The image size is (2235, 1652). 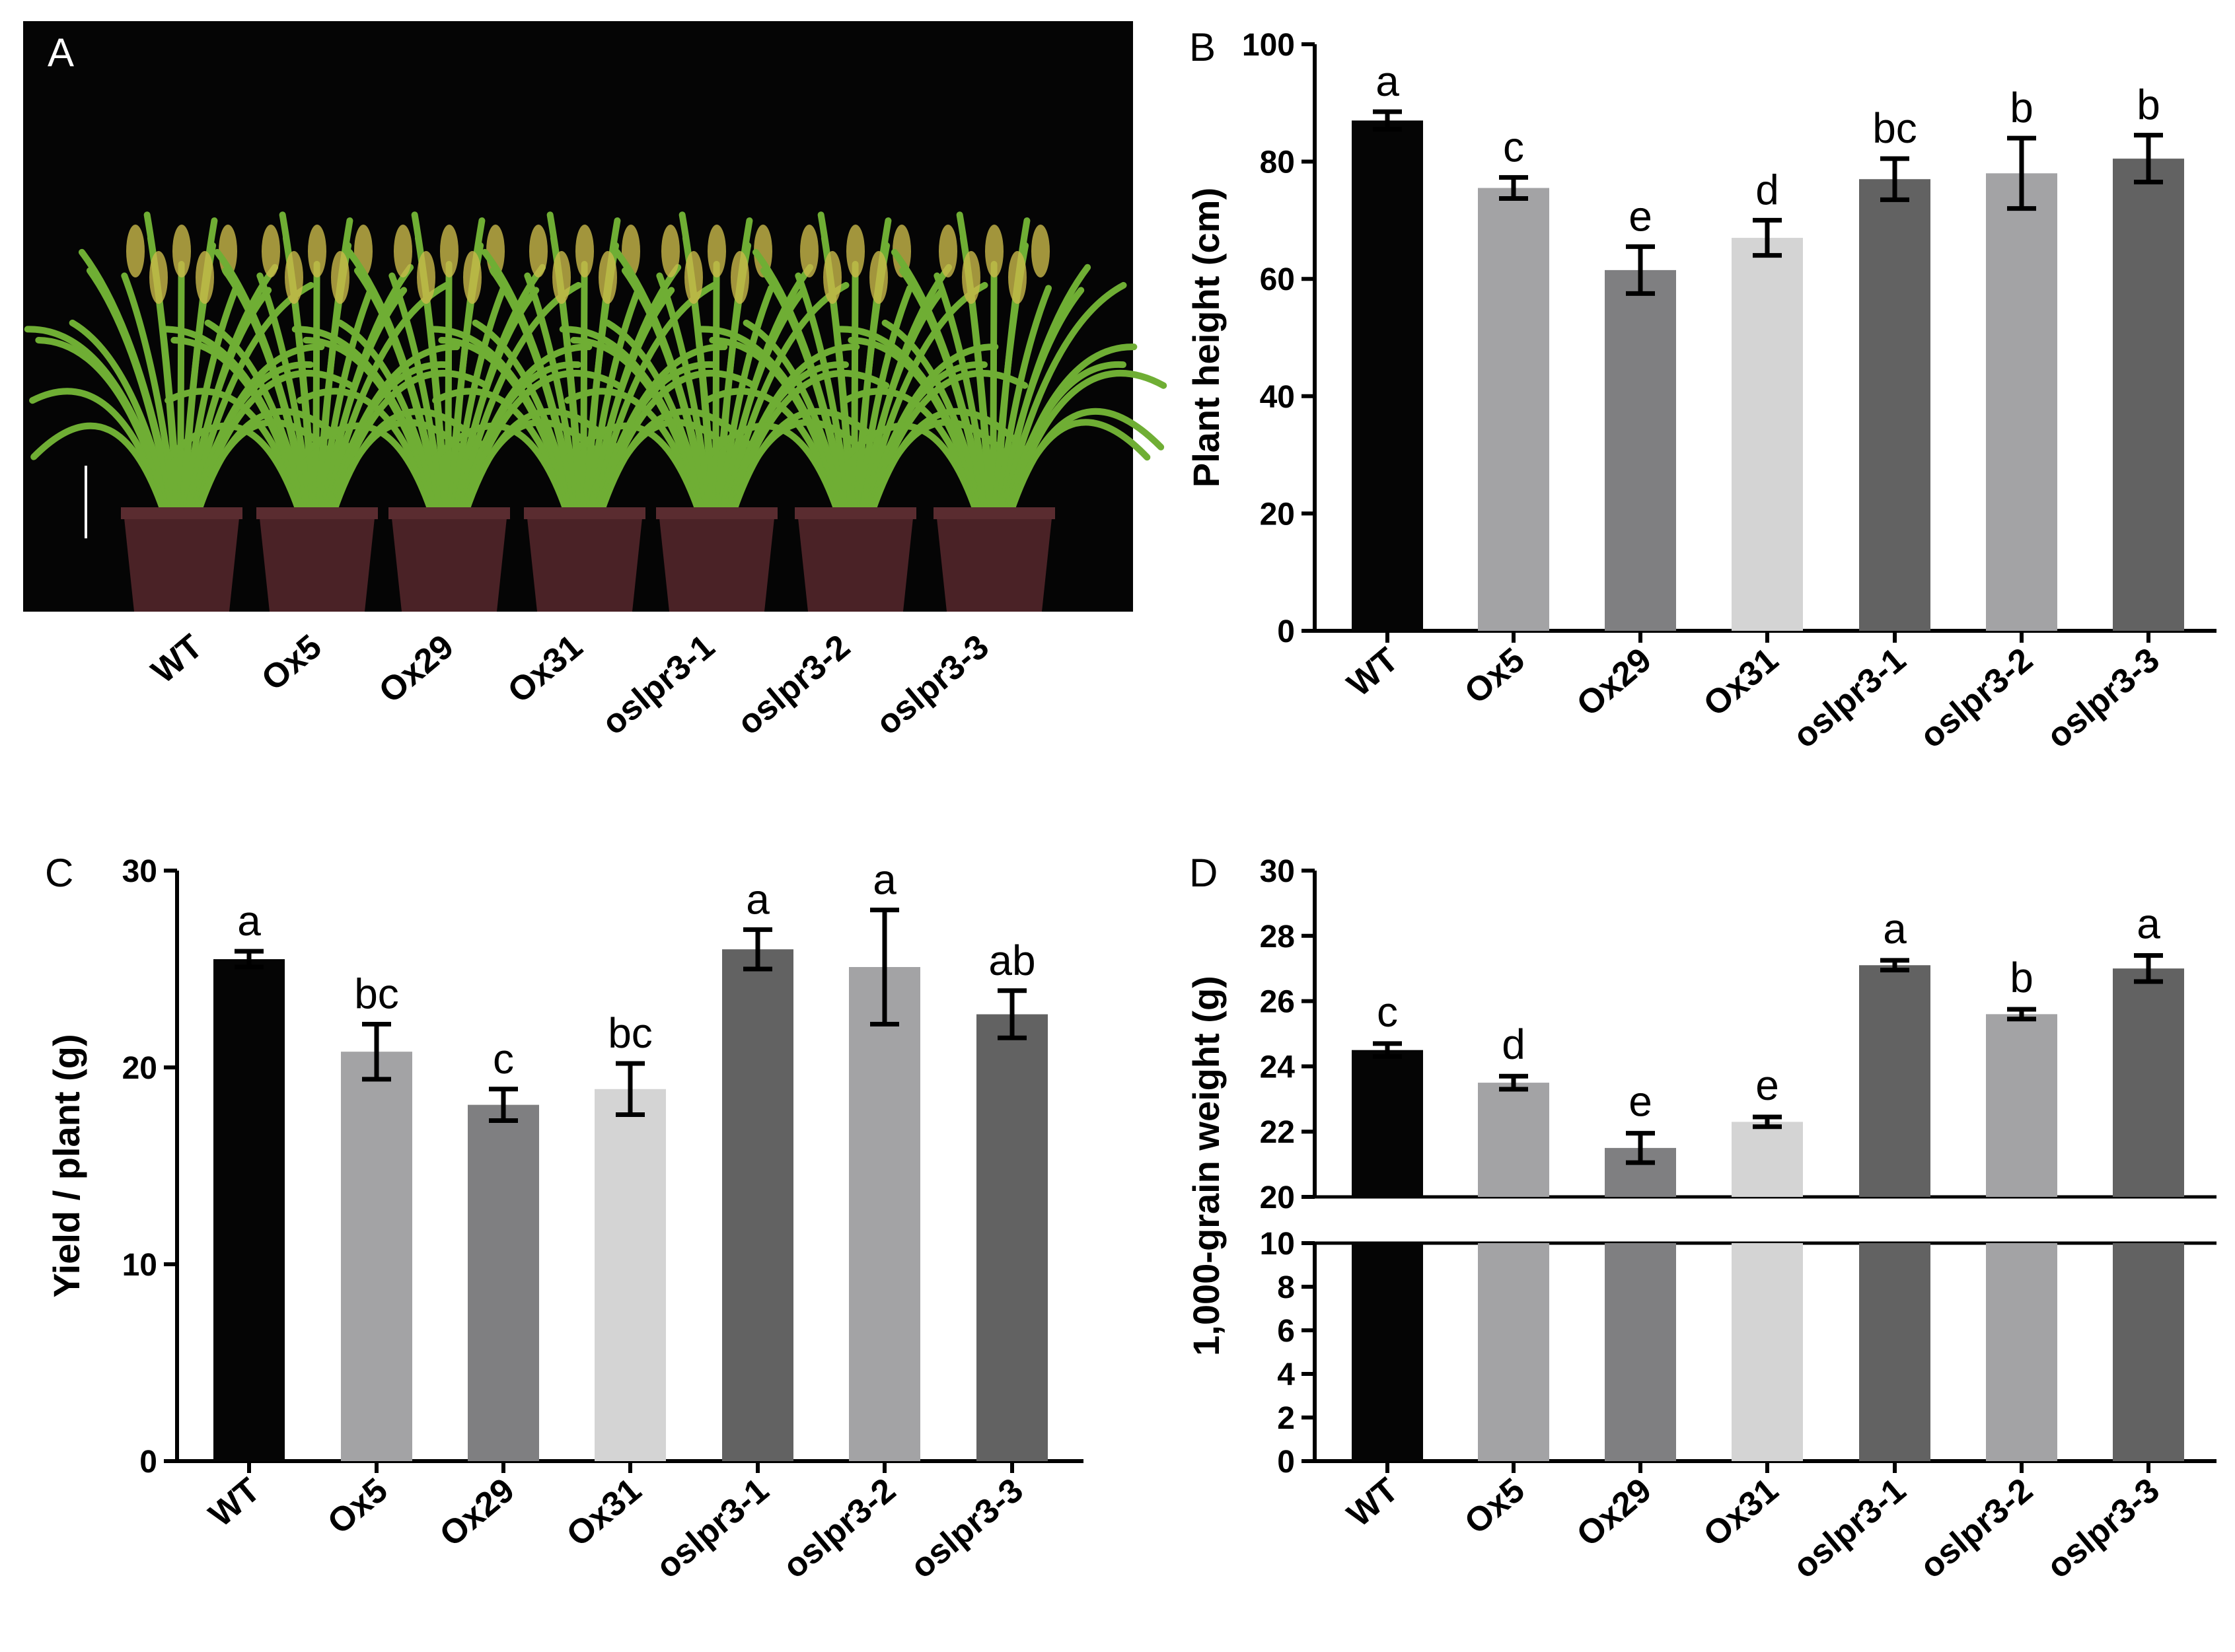 What do you see at coordinates (1614, 1513) in the screenshot?
I see `x-tick-label: Ox29` at bounding box center [1614, 1513].